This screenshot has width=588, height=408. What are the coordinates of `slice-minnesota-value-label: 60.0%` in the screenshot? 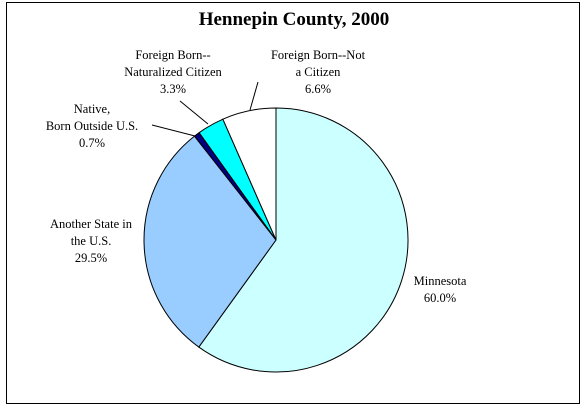 It's located at (440, 298).